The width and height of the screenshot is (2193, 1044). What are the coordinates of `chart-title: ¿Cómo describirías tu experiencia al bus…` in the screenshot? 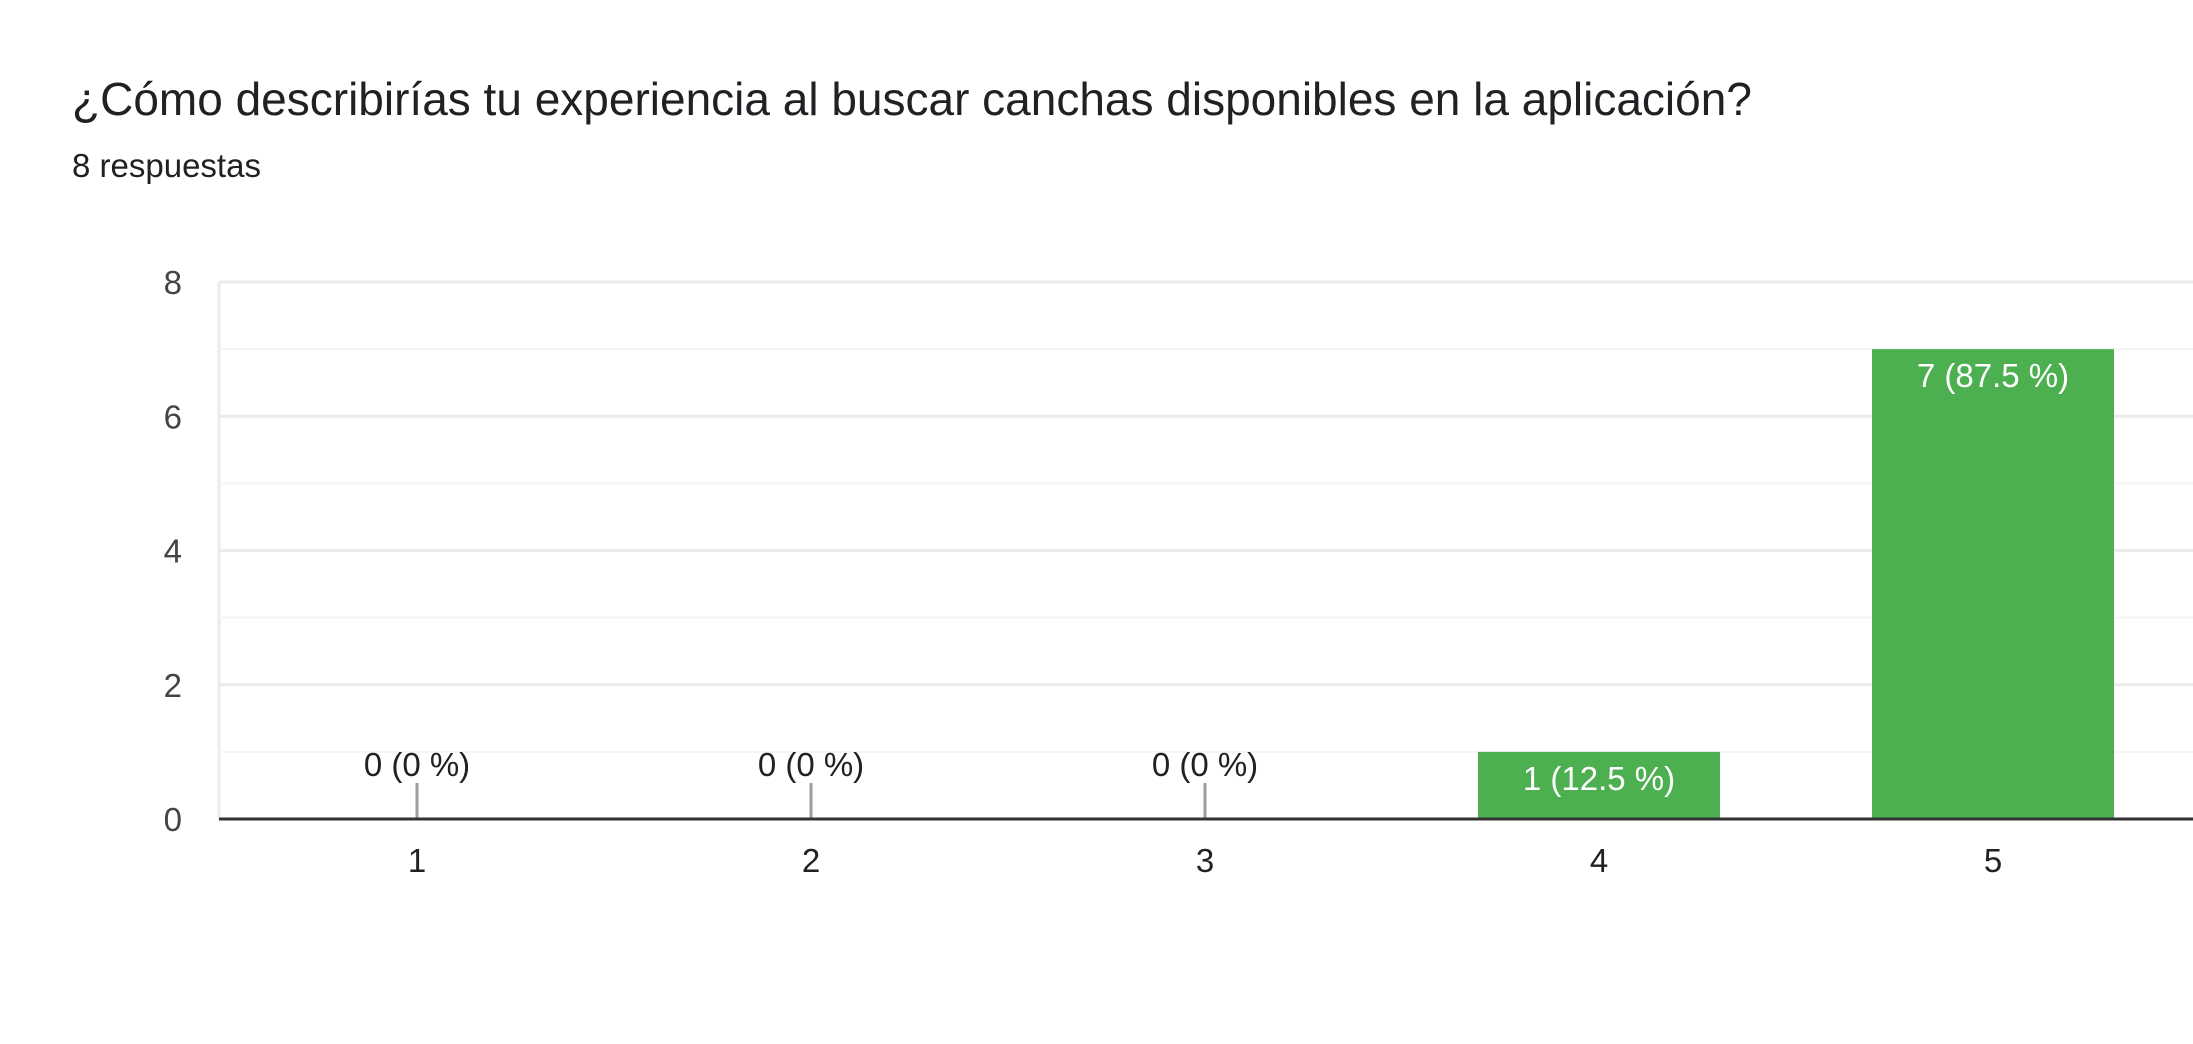 It's located at (912, 99).